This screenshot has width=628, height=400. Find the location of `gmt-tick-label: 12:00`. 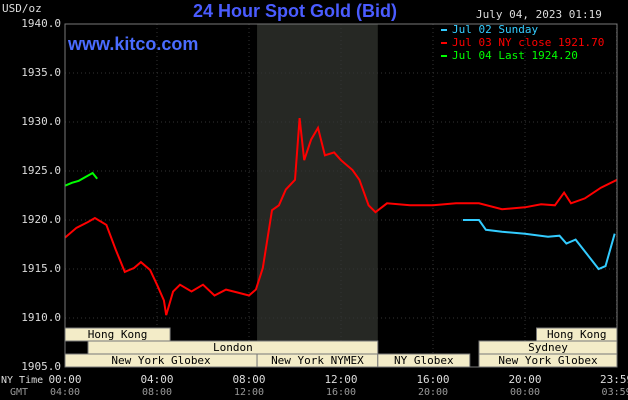

gmt-tick-label: 12:00 is located at coordinates (249, 392).